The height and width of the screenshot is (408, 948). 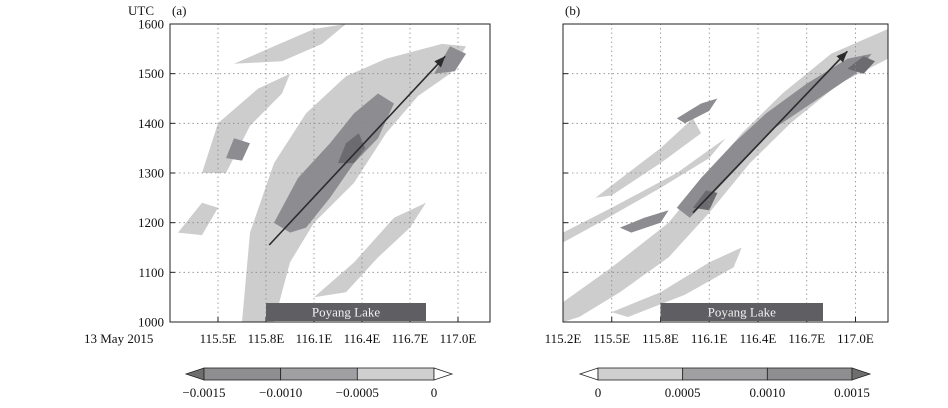 What do you see at coordinates (151, 173) in the screenshot?
I see `y-tick-label: 1300` at bounding box center [151, 173].